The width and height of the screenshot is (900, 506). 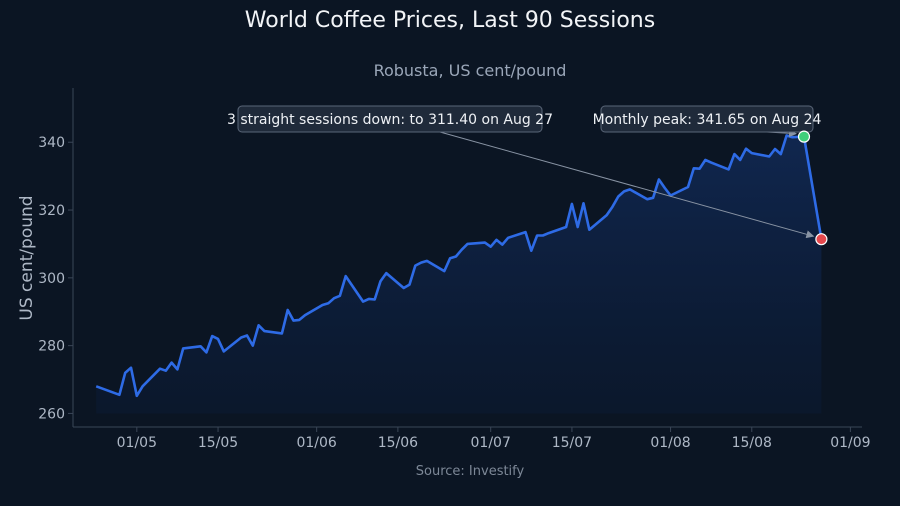 What do you see at coordinates (491, 443) in the screenshot?
I see `x-tick-label: 01/07` at bounding box center [491, 443].